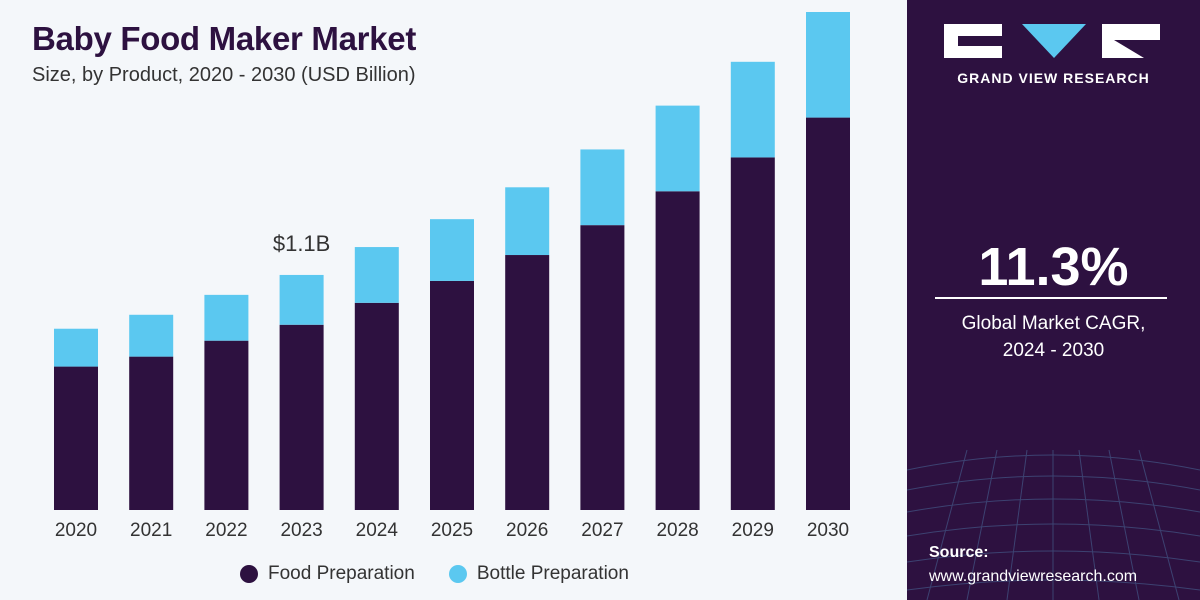 Image resolution: width=1200 pixels, height=600 pixels. I want to click on x-tick-label-2022: 2022, so click(226, 530).